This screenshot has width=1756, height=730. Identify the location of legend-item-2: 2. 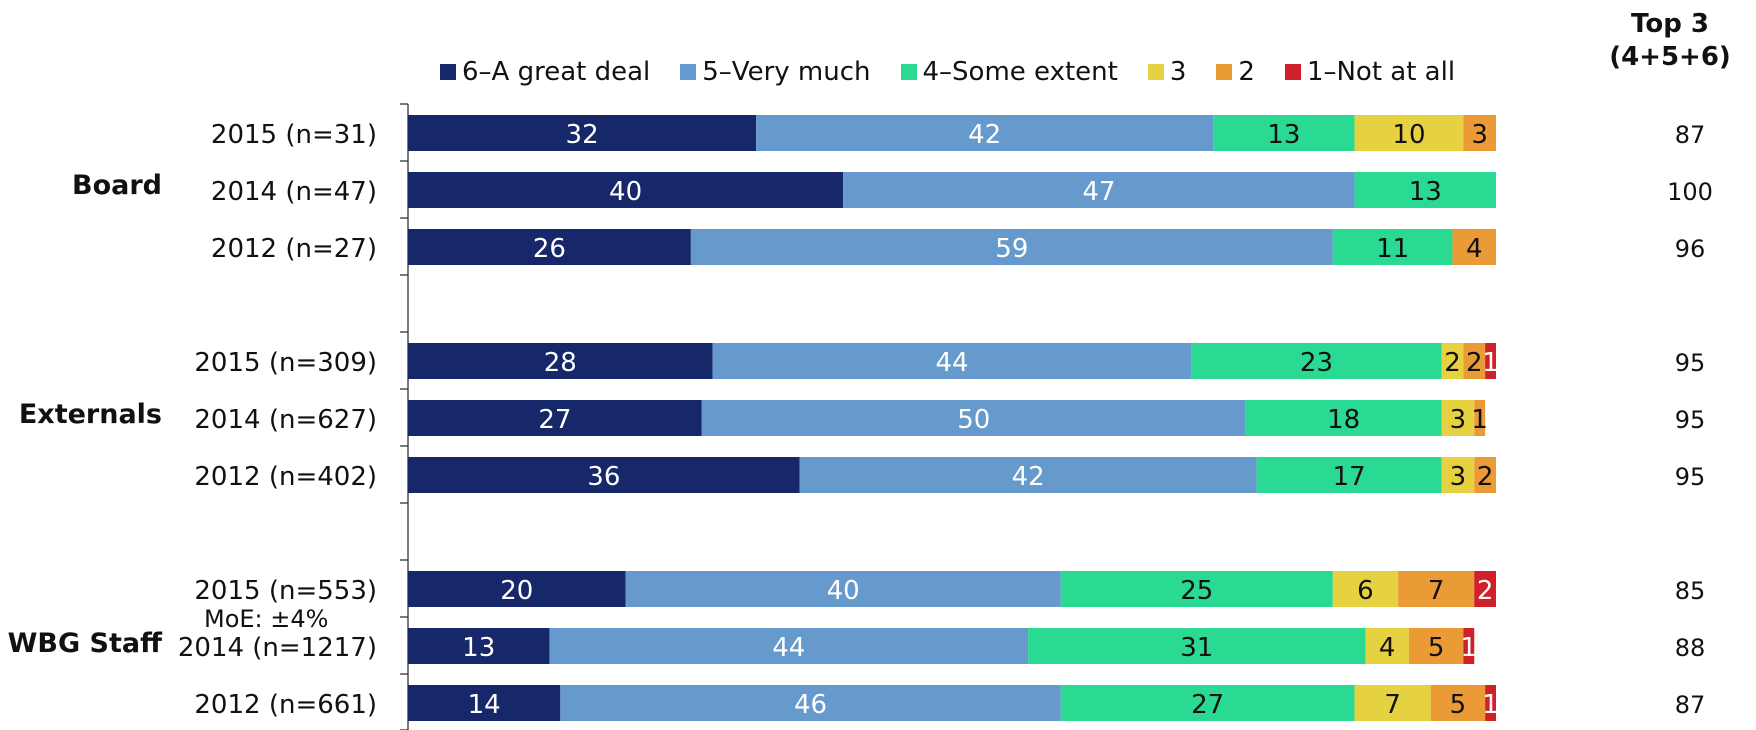
(1235, 72).